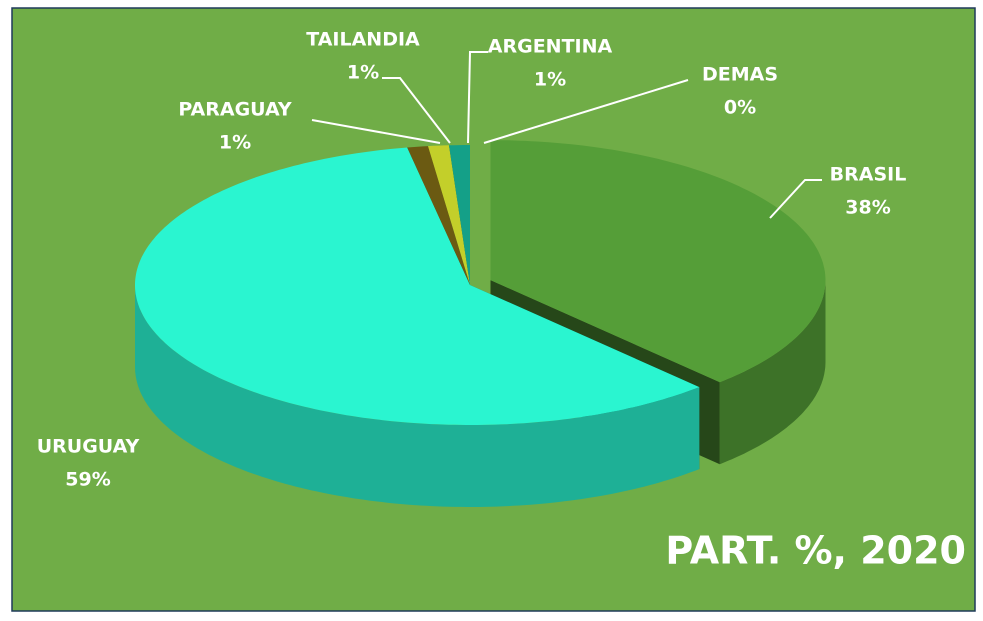 This screenshot has height=621, width=983. I want to click on value-label: 38%, so click(867, 208).